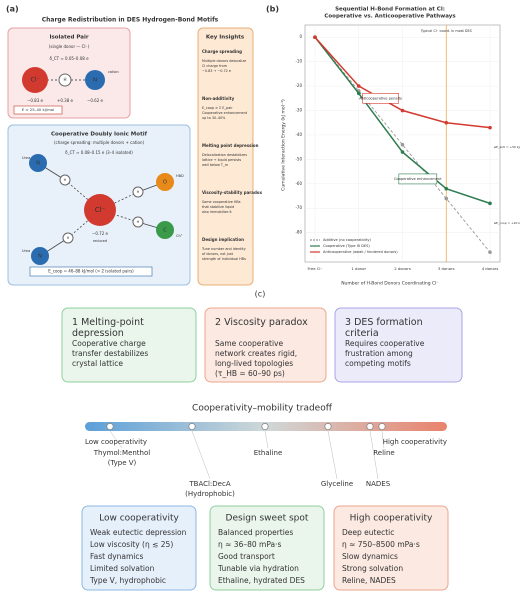 Image resolution: width=520 pixels, height=594 pixels. Describe the element at coordinates (298, 110) in the screenshot. I see `y-tick-label: -30` at that location.